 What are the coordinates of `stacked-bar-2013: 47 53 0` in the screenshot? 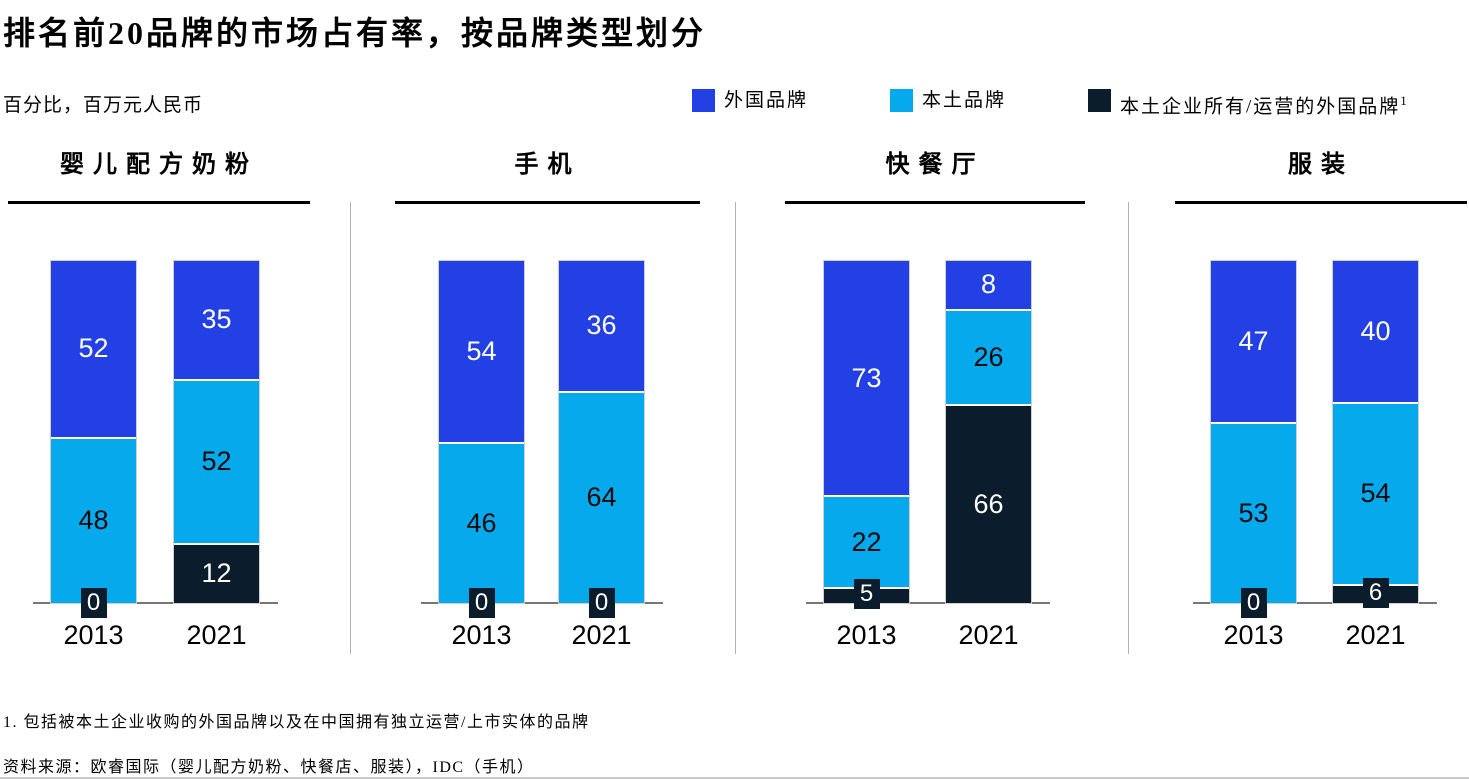 It's located at (1253, 439).